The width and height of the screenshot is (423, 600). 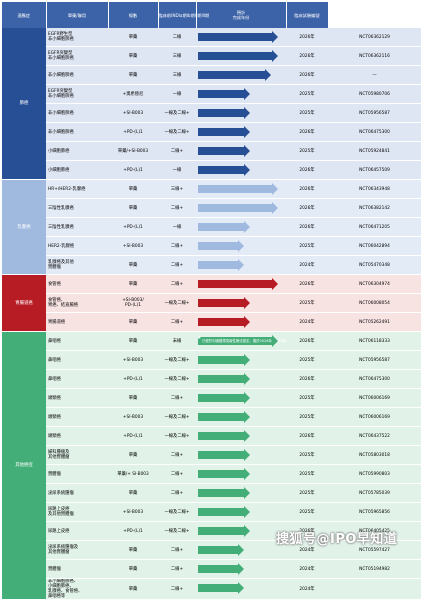 What do you see at coordinates (177, 75) in the screenshot?
I see `line-cell: 三線` at bounding box center [177, 75].